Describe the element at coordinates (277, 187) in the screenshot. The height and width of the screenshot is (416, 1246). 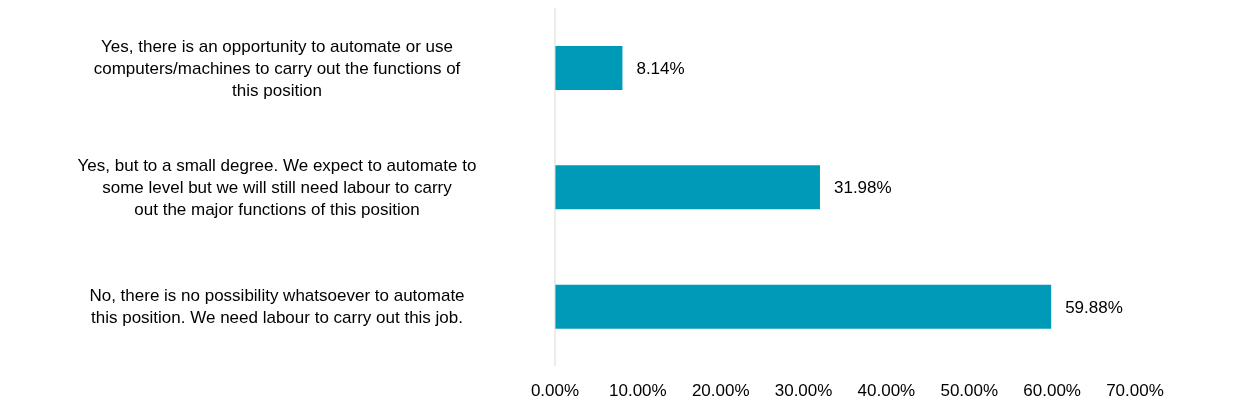
I see `y-tick-label: Yes, but to a small degree. We expect to automate to some level but we will still need labour to carry out the major functions of this position` at that location.